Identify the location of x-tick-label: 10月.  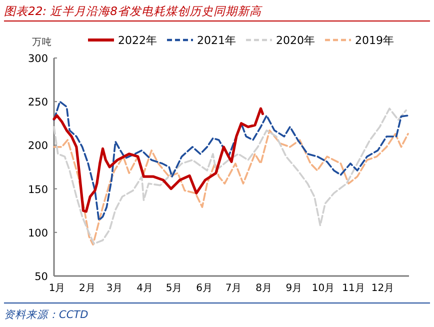
(323, 288).